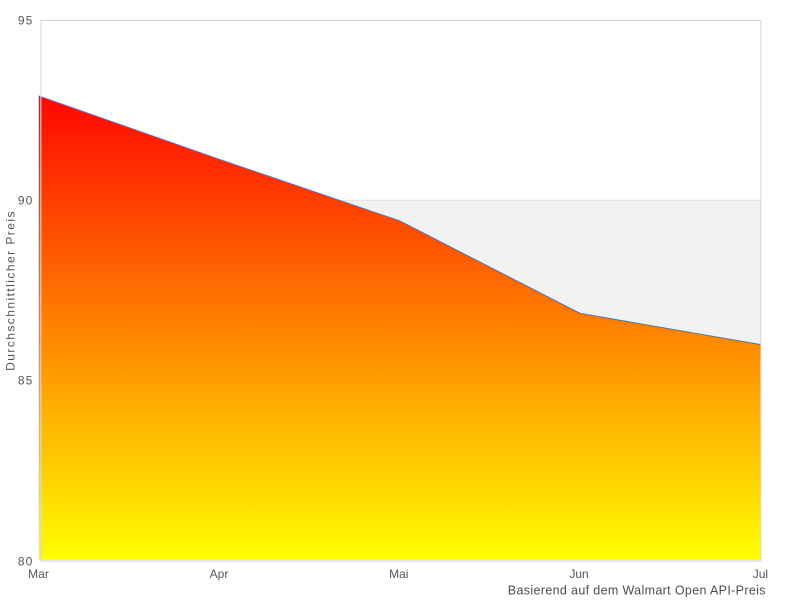 Image resolution: width=800 pixels, height=600 pixels. What do you see at coordinates (26, 380) in the screenshot?
I see `svg-text: 85` at bounding box center [26, 380].